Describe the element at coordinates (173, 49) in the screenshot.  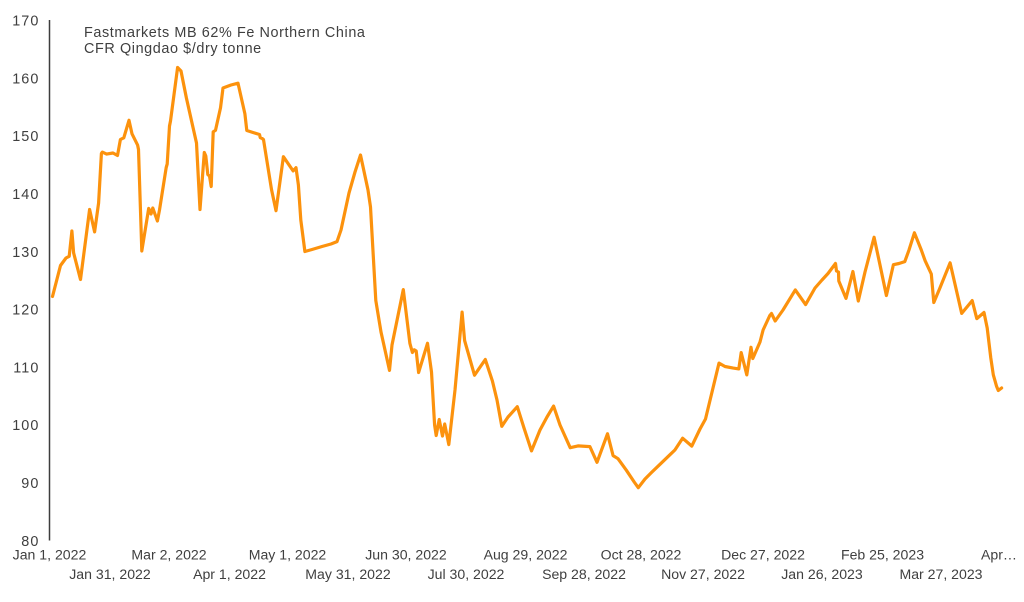
I see `svg-text: CFR Qingdao $/dry tonne` at that location.